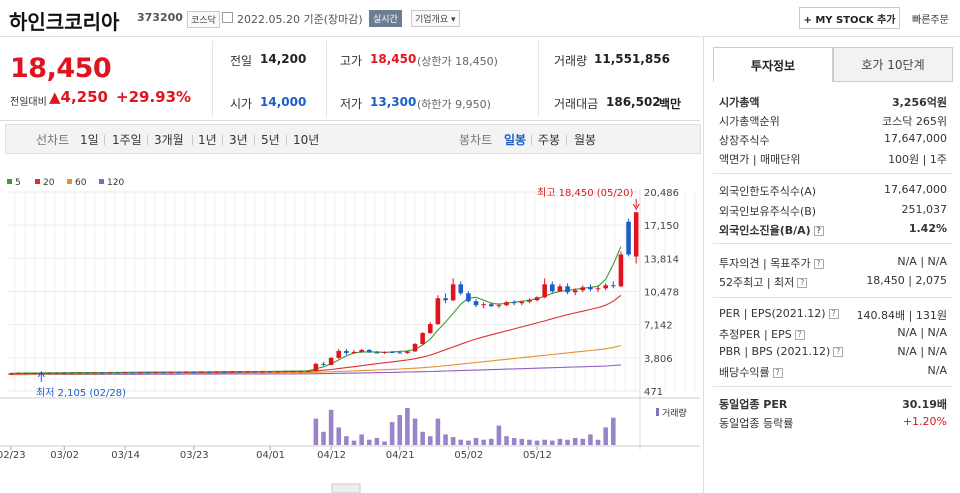 This screenshot has height=493, width=960. I want to click on y-tick-label: 13,814, so click(661, 259).